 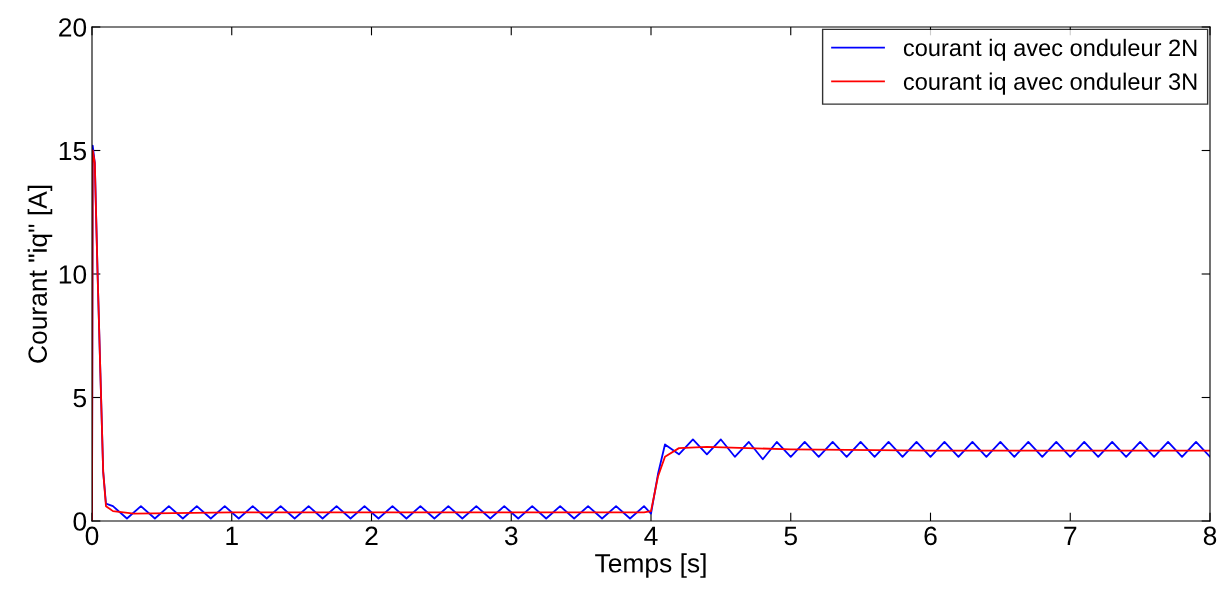 What do you see at coordinates (651, 535) in the screenshot?
I see `x-tick-label: 4` at bounding box center [651, 535].